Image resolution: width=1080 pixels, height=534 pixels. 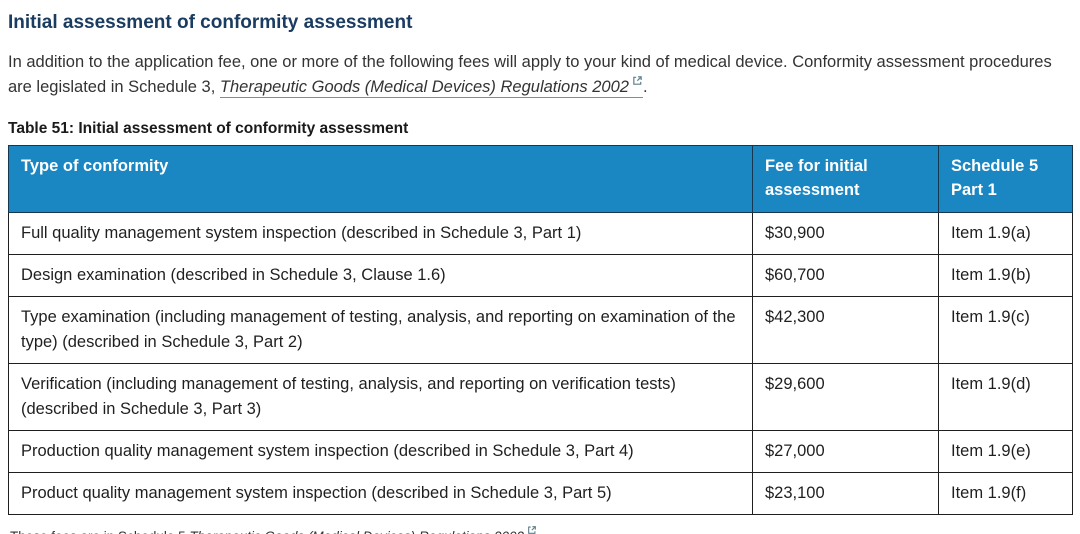 I want to click on column-header-schedule-5-part-1: Schedule 5 Part 1, so click(x=1005, y=179).